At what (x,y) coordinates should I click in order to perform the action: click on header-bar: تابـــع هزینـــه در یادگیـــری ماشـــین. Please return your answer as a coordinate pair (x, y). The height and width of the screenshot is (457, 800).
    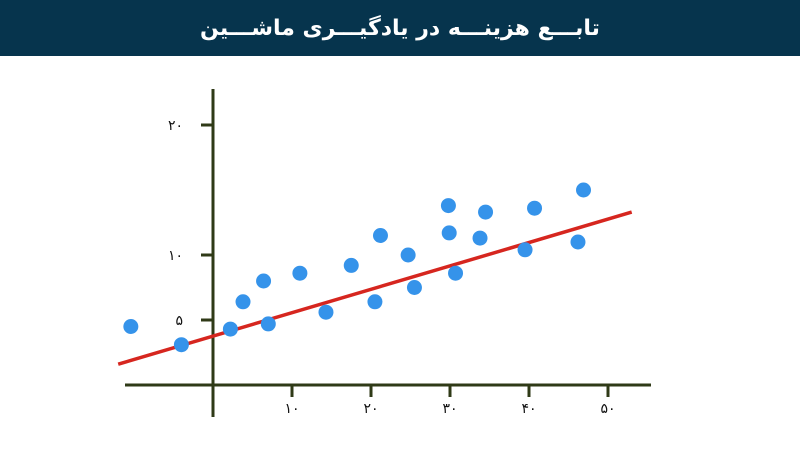
    Looking at the image, I should click on (400, 28).